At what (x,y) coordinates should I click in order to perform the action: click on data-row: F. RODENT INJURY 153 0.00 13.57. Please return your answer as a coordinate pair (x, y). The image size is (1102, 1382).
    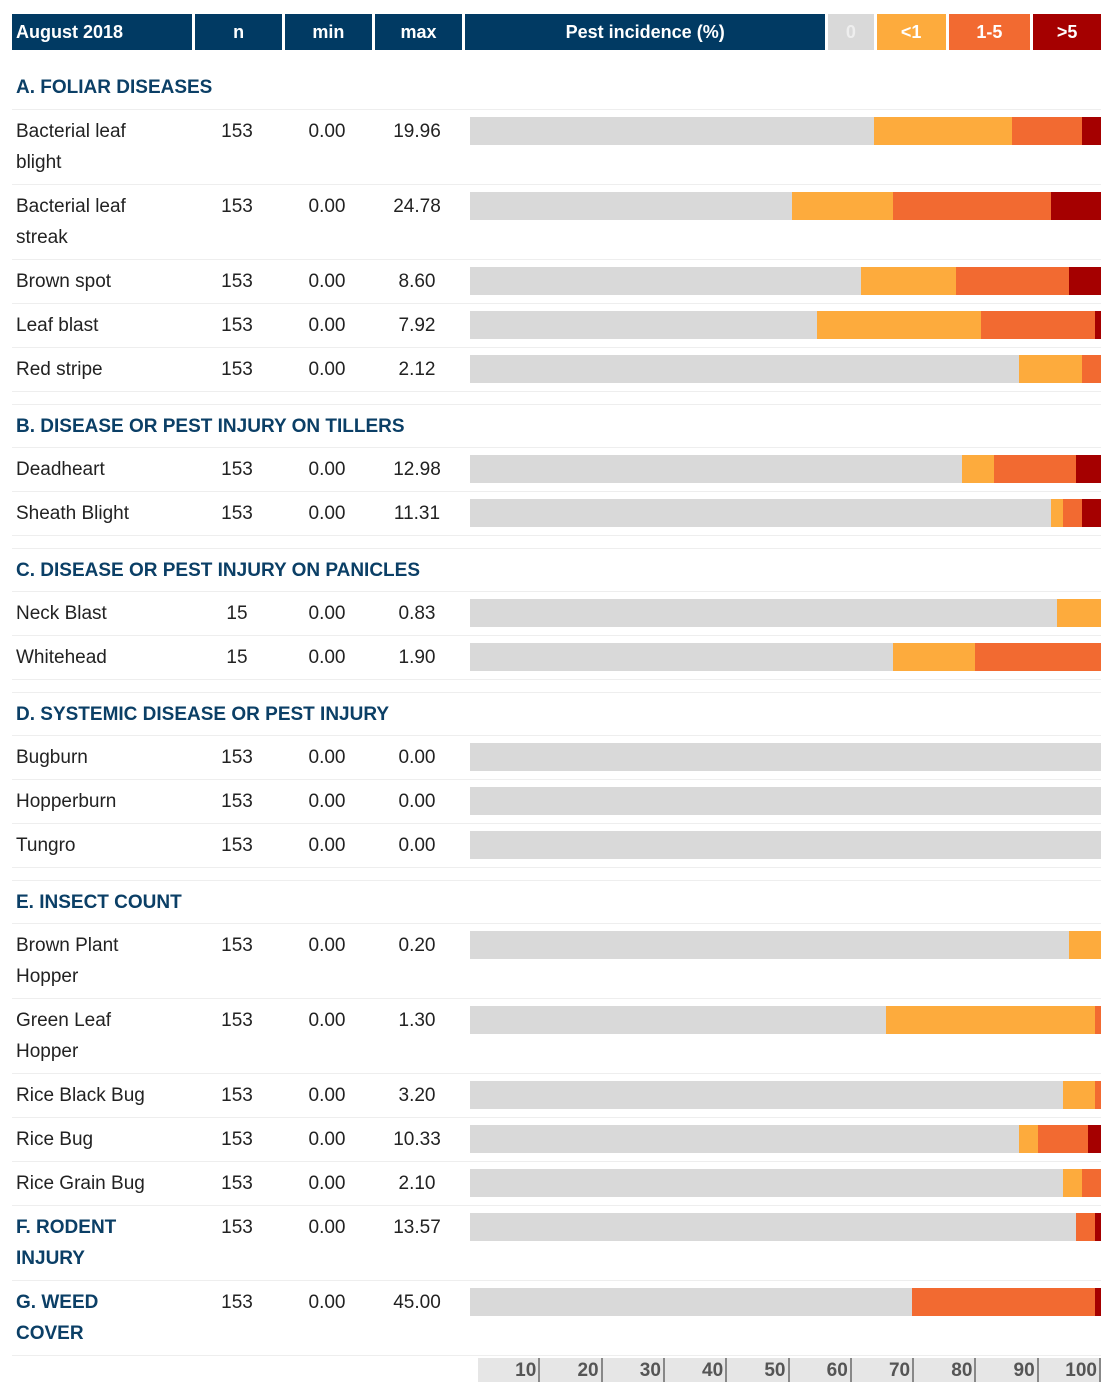
    Looking at the image, I should click on (556, 1243).